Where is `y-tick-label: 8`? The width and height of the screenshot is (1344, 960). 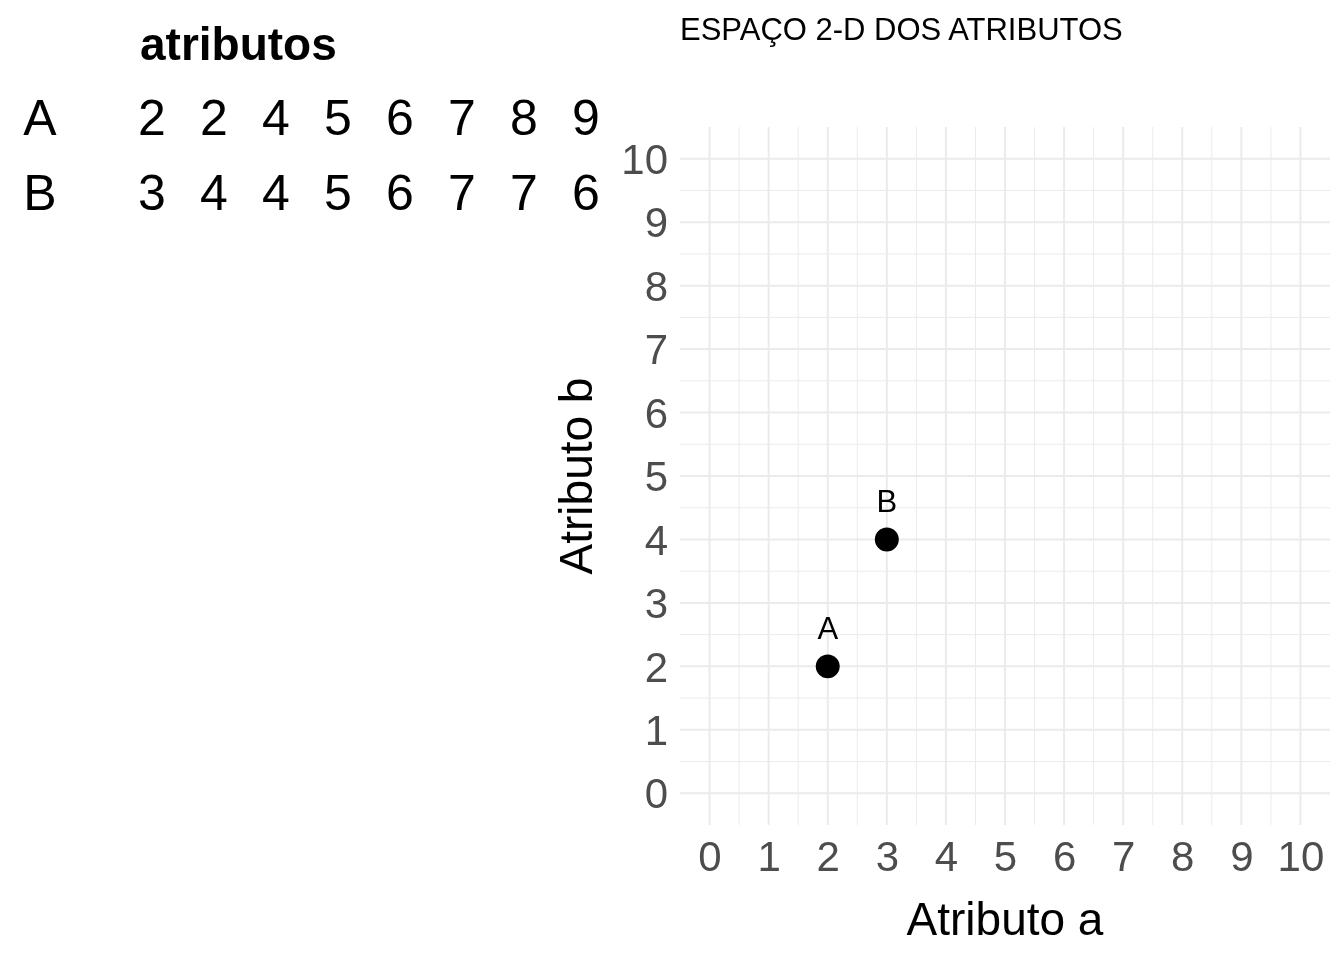 y-tick-label: 8 is located at coordinates (656, 286).